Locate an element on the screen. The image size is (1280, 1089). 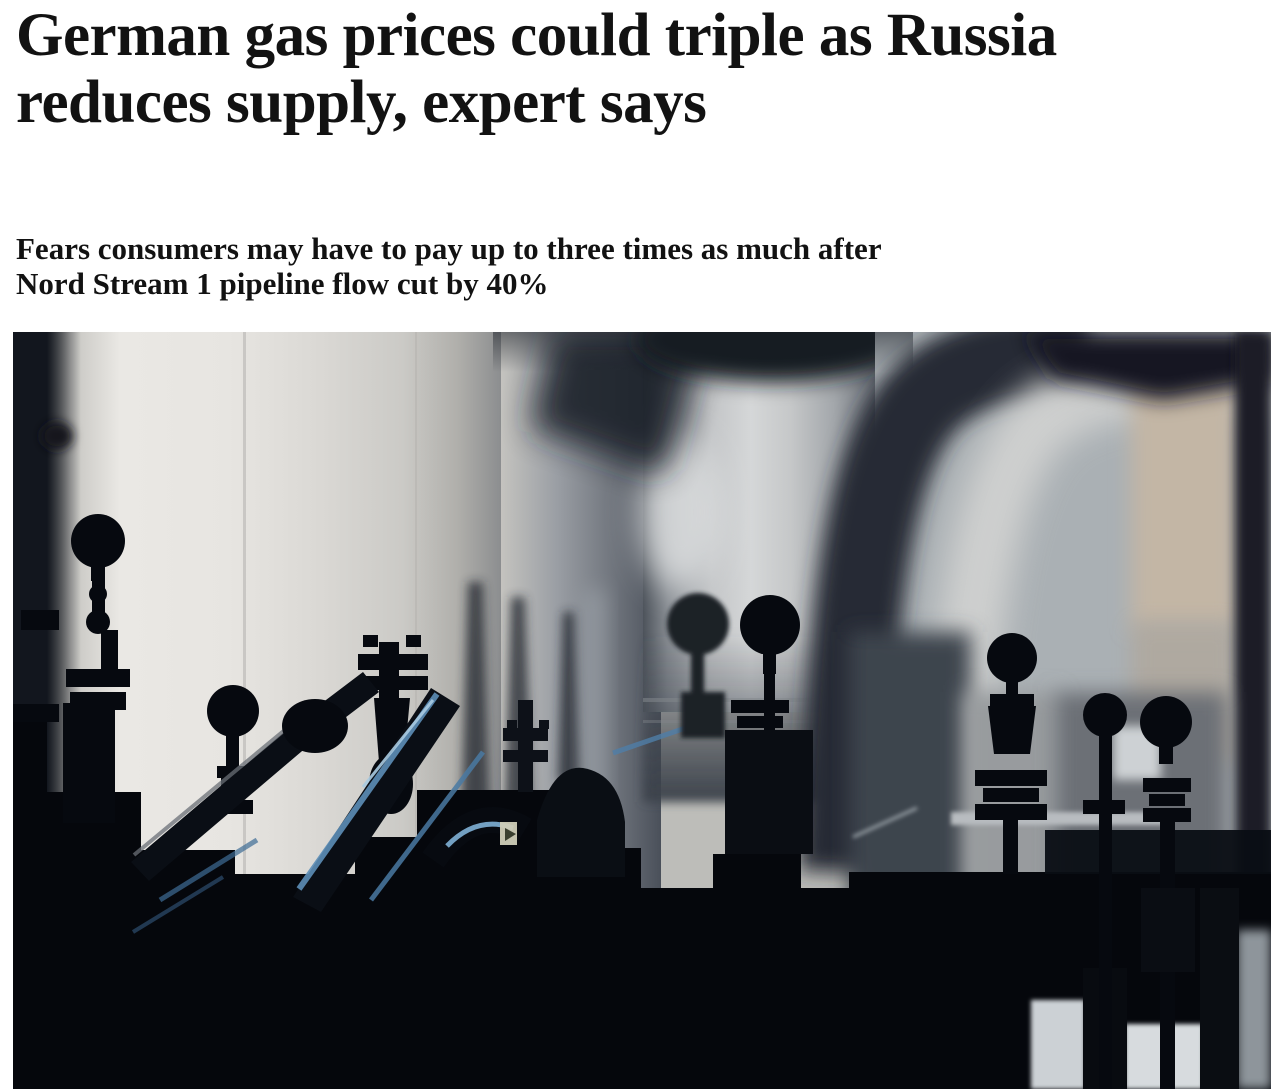
valve-stack-shadow is located at coordinates (564, 788).